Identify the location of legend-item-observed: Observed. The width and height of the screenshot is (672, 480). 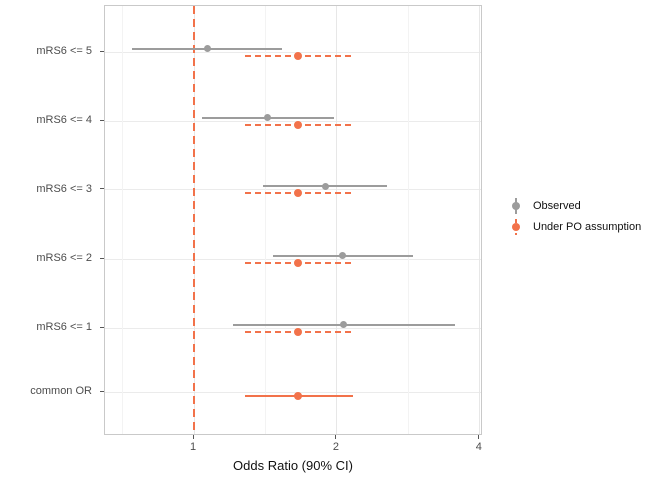
(544, 205).